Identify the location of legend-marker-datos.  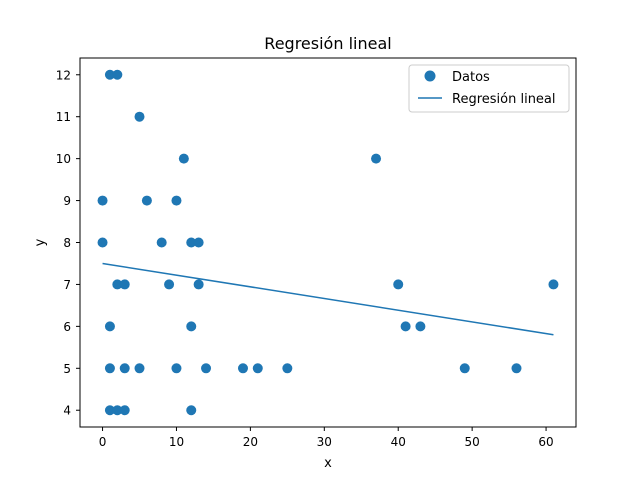
(430, 76).